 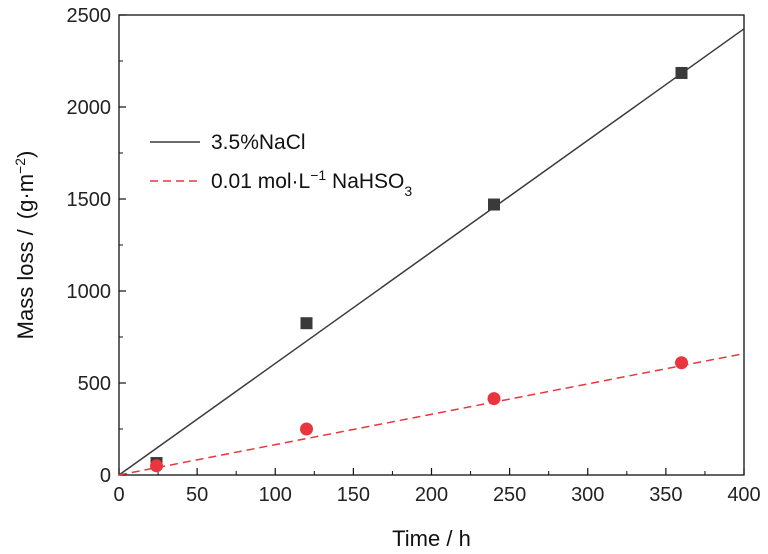 What do you see at coordinates (20, 166) in the screenshot?
I see `y-axis-unit-exponent: −2` at bounding box center [20, 166].